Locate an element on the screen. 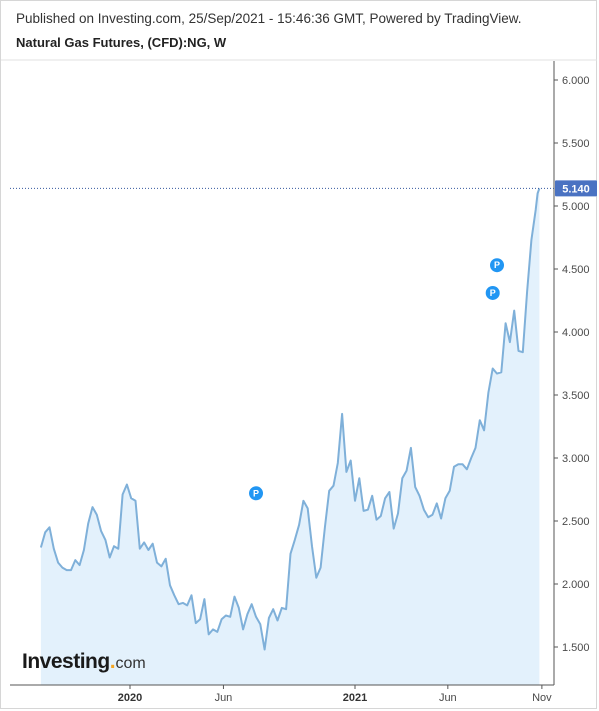 The image size is (599, 711). investing-logo: Investing.com is located at coordinates (84, 662).